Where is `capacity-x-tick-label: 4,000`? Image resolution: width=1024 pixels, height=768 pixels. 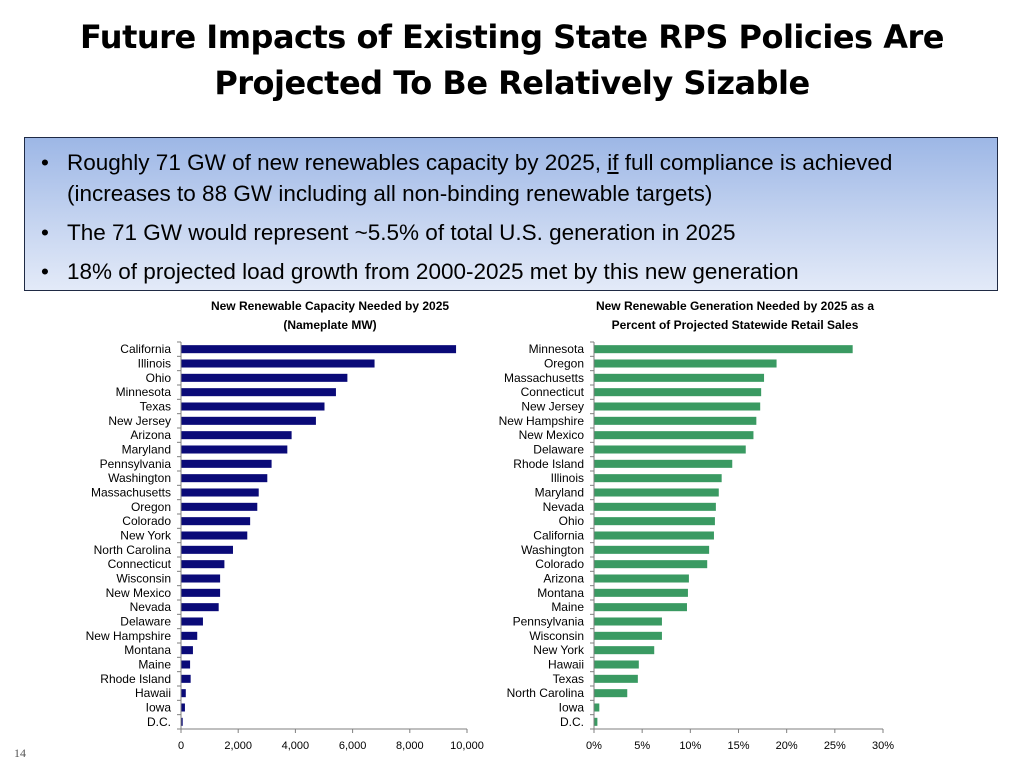
capacity-x-tick-label: 4,000 is located at coordinates (296, 746).